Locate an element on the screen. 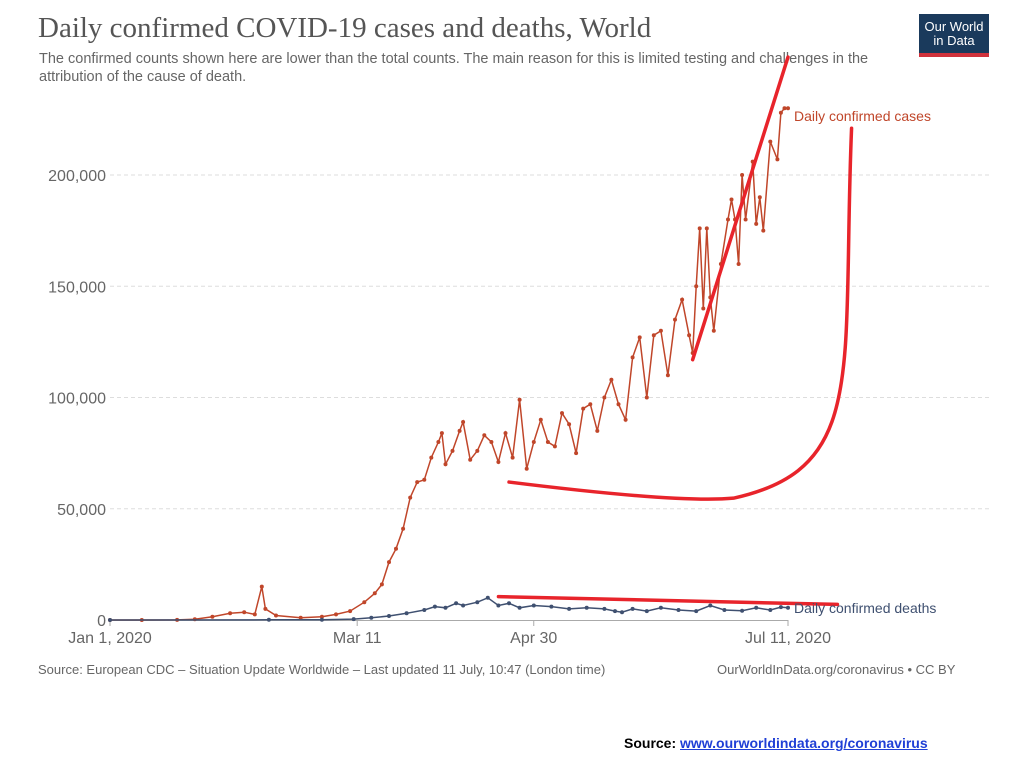  series-label-0: Daily confirmed cases is located at coordinates (862, 116).